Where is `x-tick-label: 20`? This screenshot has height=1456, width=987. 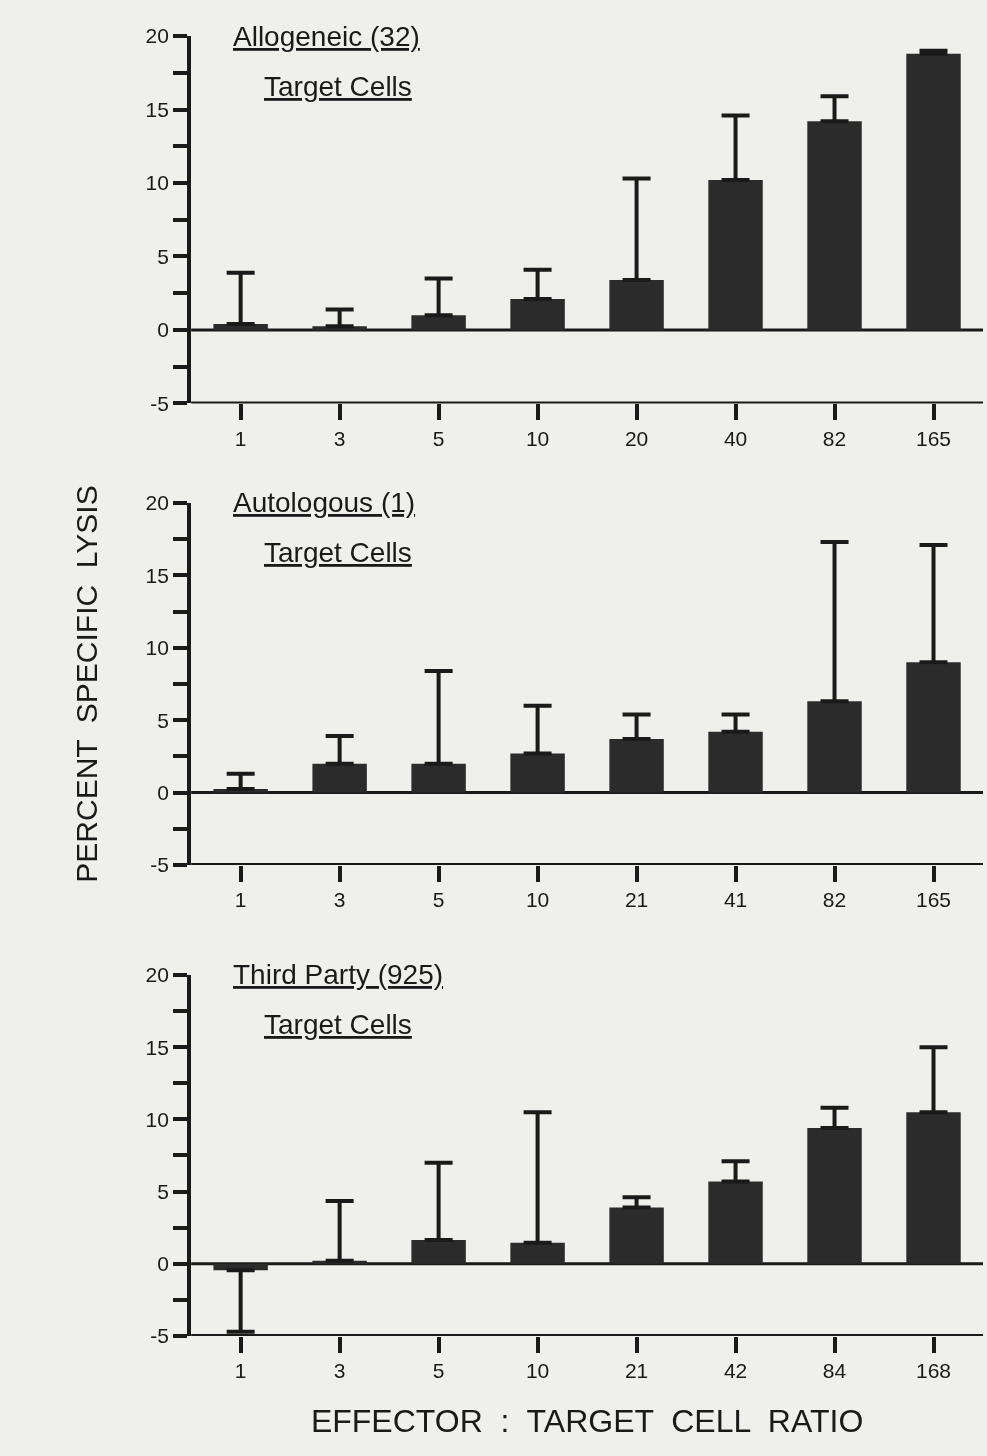 x-tick-label: 20 is located at coordinates (636, 438).